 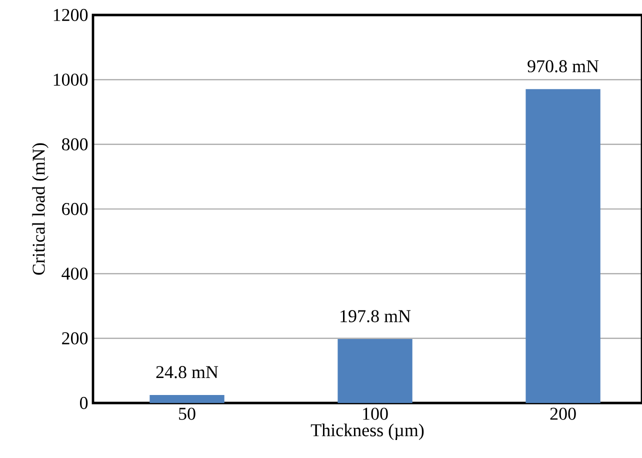 I want to click on y-tick-label: 800, so click(x=75, y=144).